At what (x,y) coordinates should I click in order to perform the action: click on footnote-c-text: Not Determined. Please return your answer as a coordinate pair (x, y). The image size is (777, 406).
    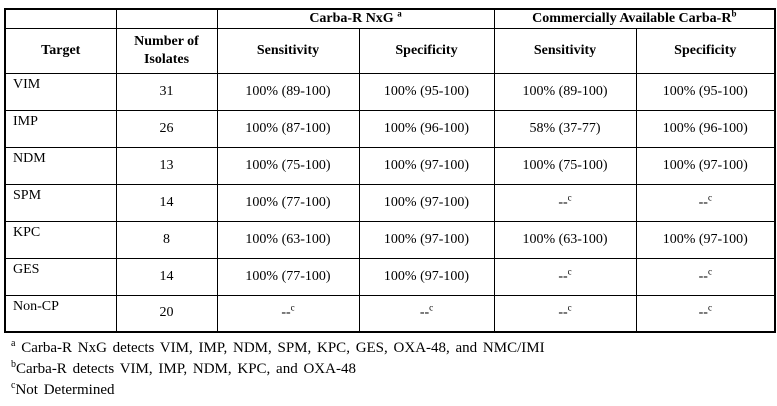
    Looking at the image, I should click on (65, 390).